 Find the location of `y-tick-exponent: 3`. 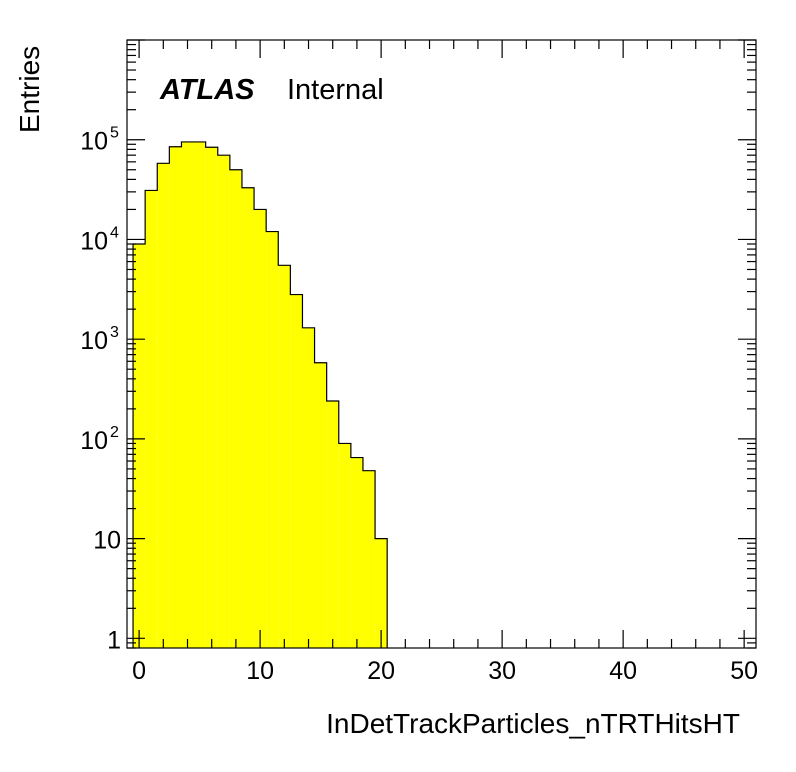

y-tick-exponent: 3 is located at coordinates (114, 332).